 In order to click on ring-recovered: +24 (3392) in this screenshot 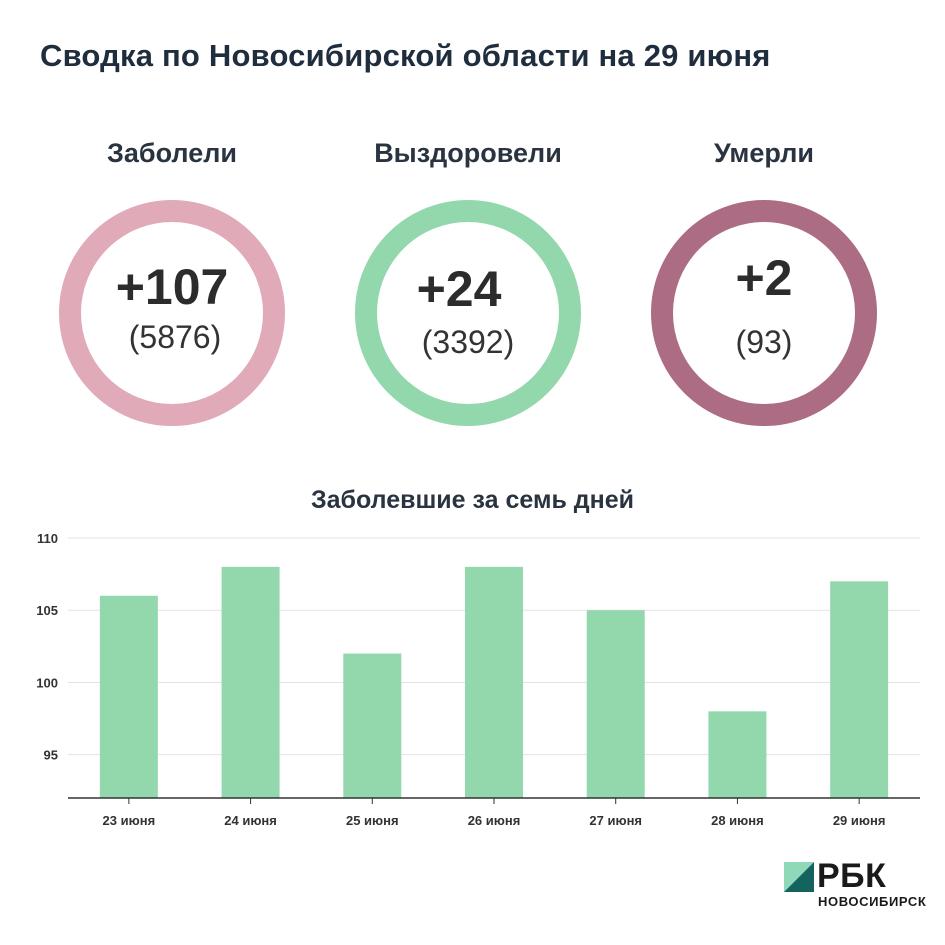, I will do `click(468, 313)`.